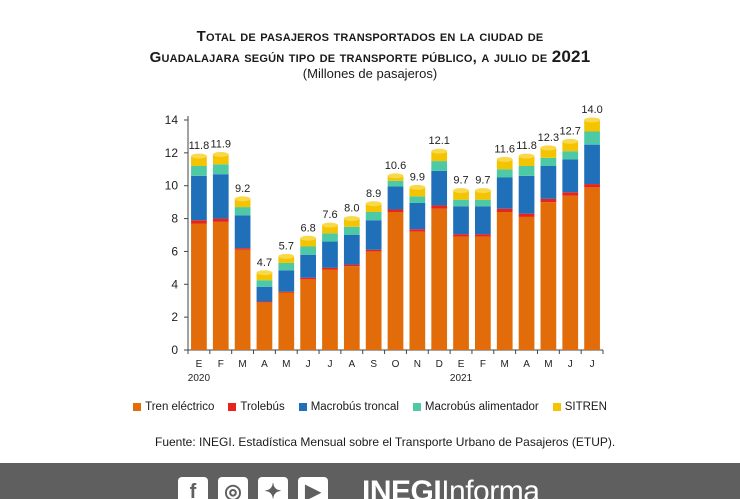 The width and height of the screenshot is (740, 499). Describe the element at coordinates (461, 378) in the screenshot. I see `year-label: 2021` at that location.